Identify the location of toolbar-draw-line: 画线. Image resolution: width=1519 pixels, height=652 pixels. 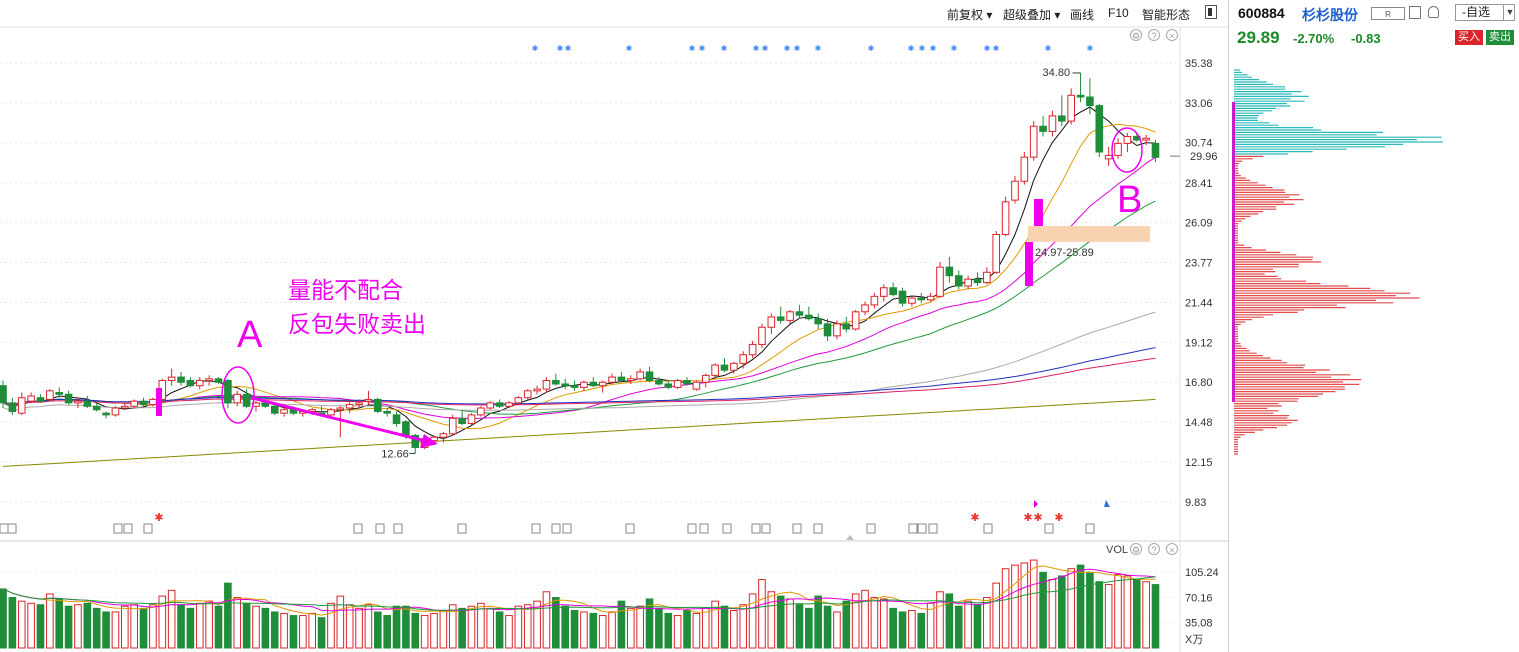
(1082, 15).